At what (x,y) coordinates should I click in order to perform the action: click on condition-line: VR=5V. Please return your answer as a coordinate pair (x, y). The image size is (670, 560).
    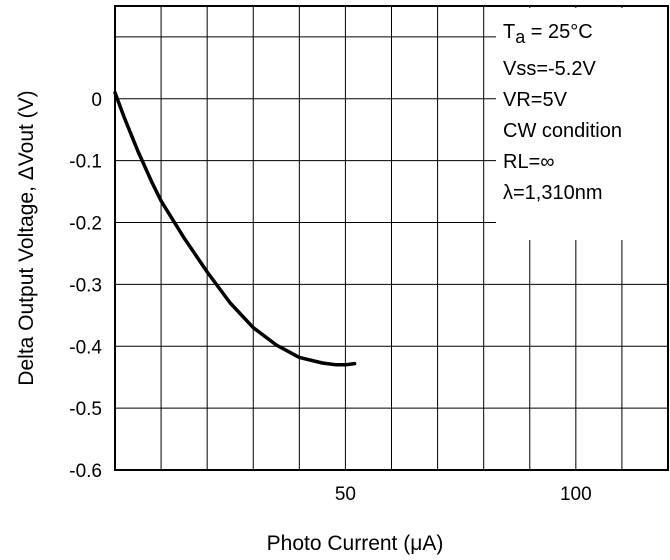
    Looking at the image, I should click on (535, 100).